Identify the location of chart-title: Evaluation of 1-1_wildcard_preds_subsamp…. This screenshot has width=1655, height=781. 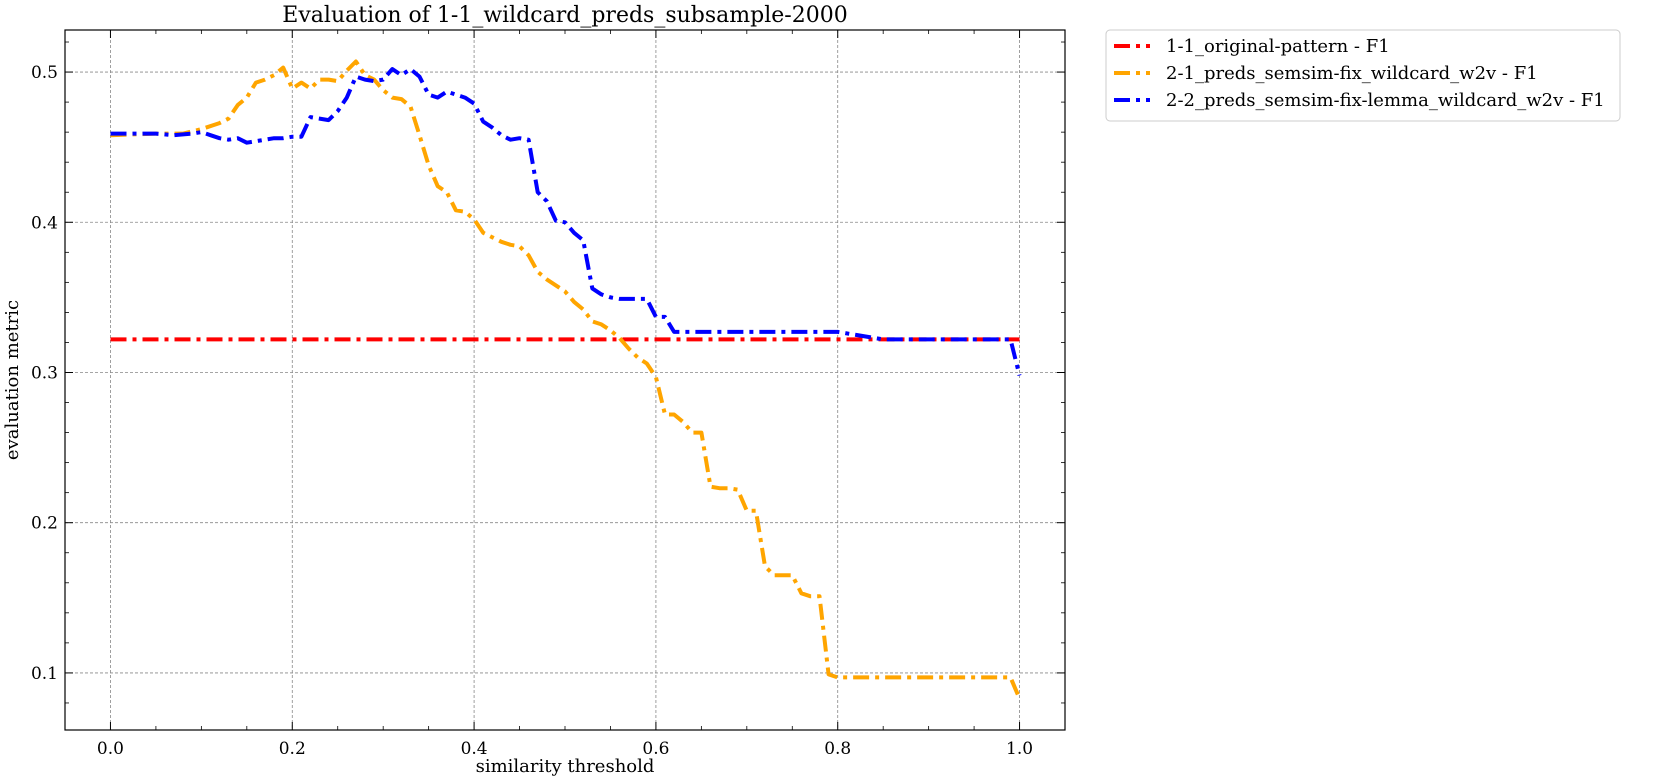
(564, 15).